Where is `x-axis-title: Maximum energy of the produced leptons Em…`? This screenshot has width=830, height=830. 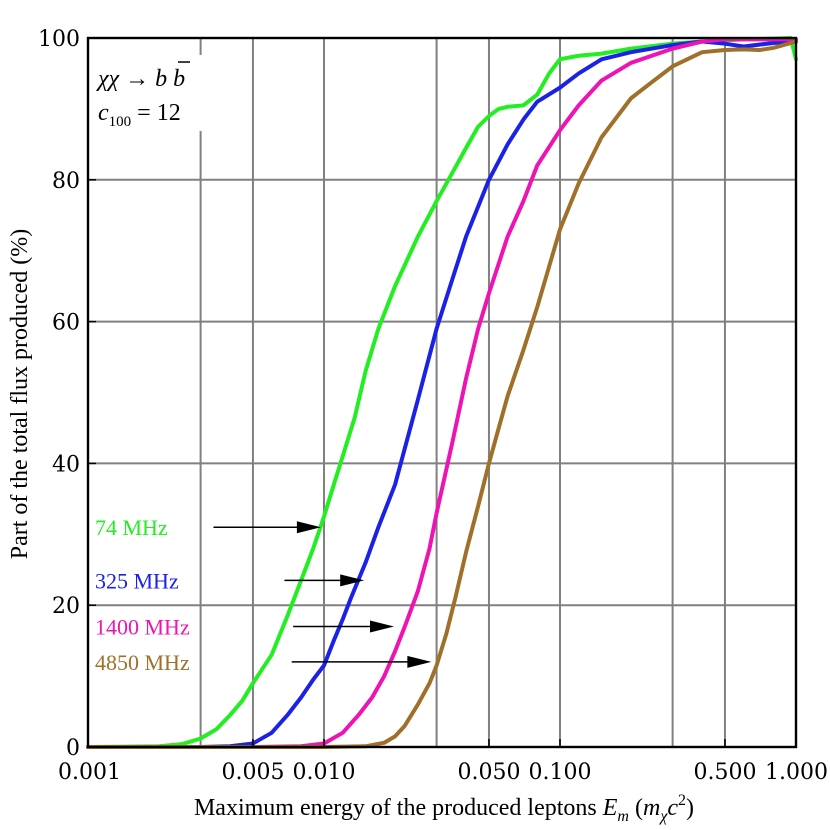 x-axis-title: Maximum energy of the produced leptons Em… is located at coordinates (444, 808).